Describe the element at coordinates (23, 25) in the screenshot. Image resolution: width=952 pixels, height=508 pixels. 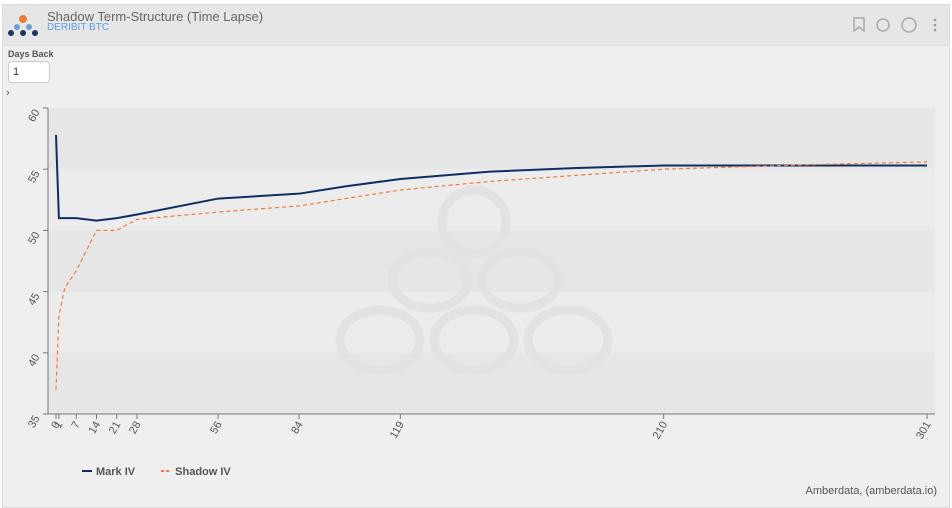
I see `logo` at that location.